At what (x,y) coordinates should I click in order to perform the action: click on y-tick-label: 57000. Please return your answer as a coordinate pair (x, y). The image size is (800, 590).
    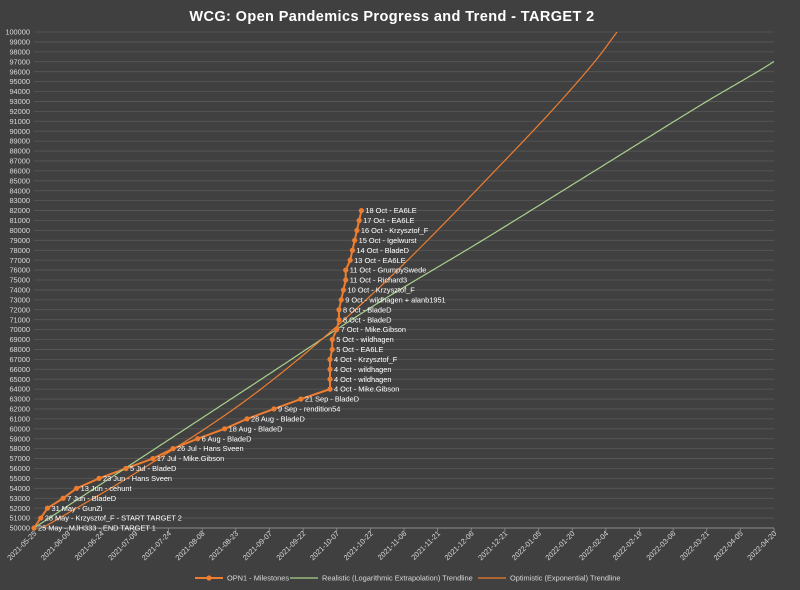
    Looking at the image, I should click on (19, 458).